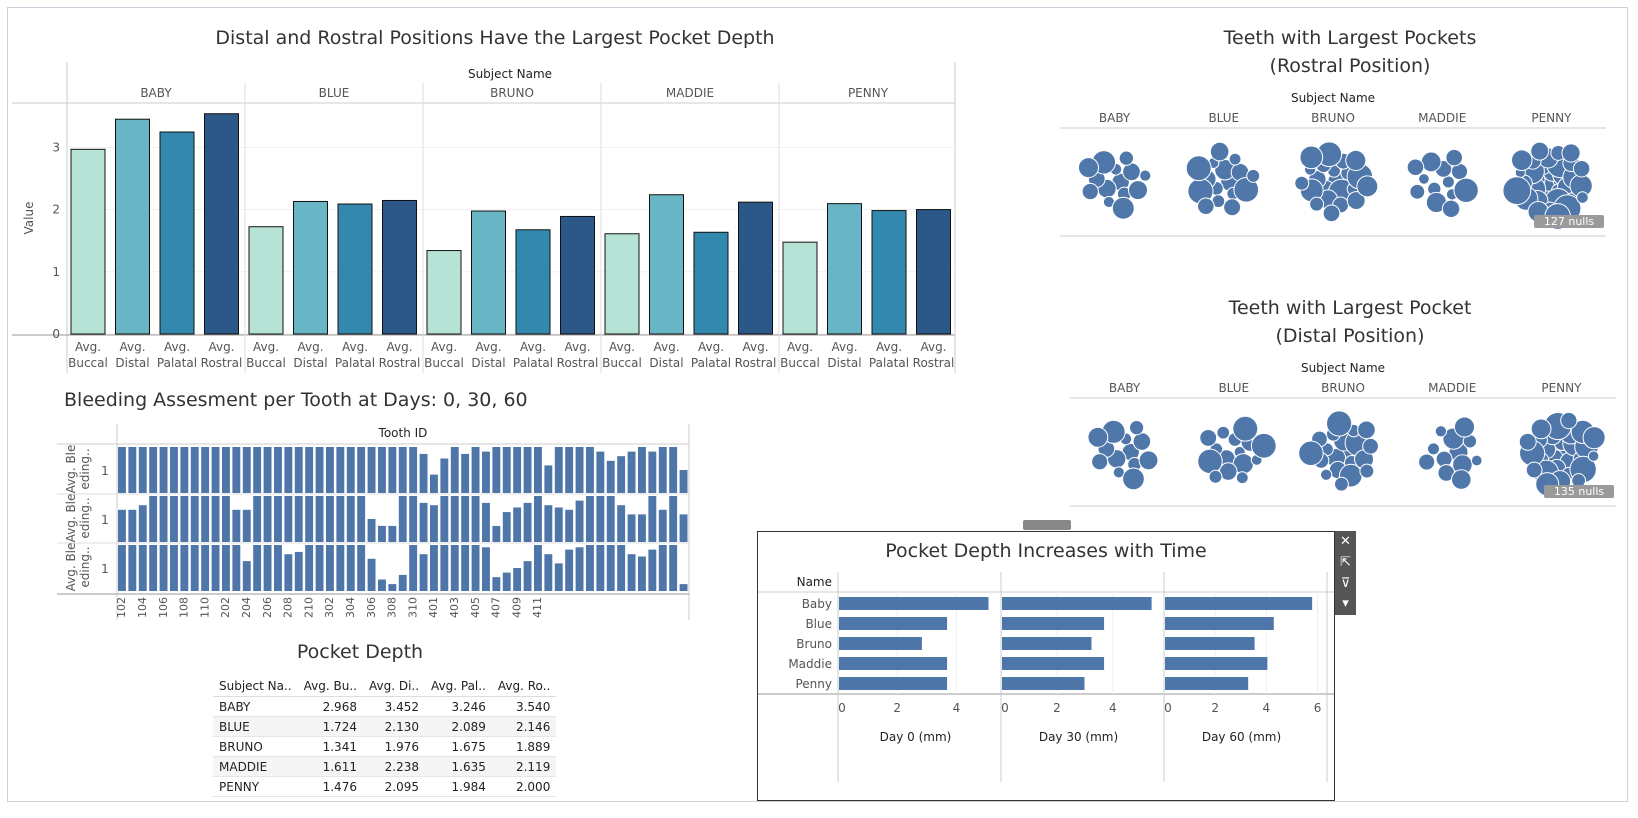 The image size is (1638, 818). What do you see at coordinates (329, 607) in the screenshot?
I see `tooth-tick-label: 302` at bounding box center [329, 607].